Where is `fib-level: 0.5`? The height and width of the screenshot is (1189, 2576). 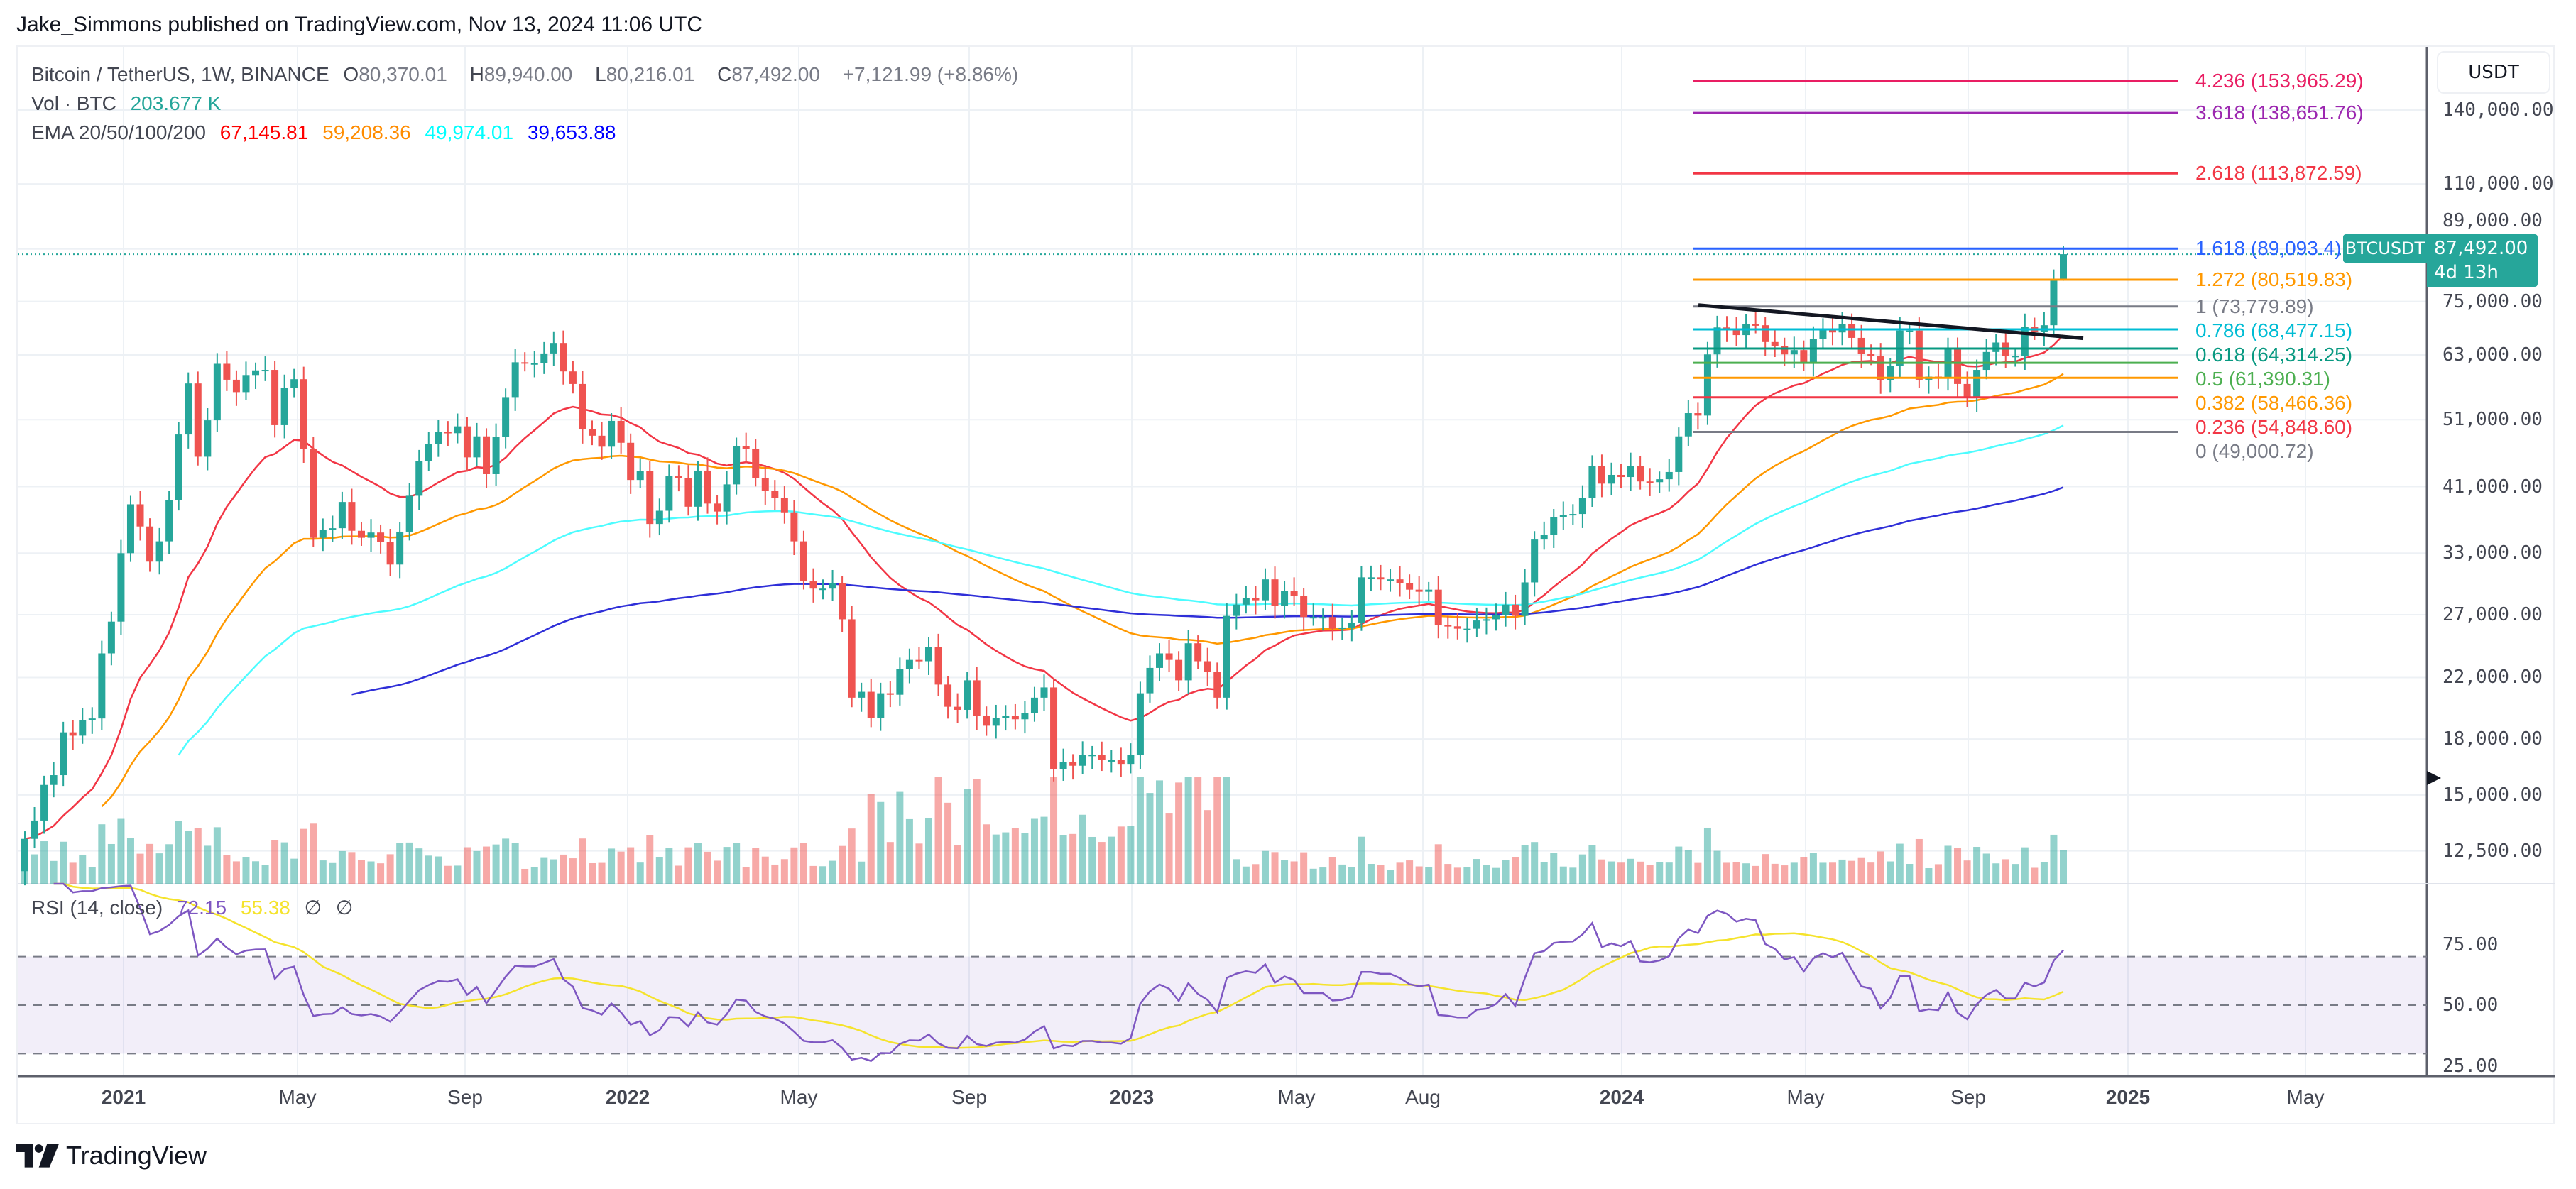
fib-level: 0.5 is located at coordinates (2209, 378).